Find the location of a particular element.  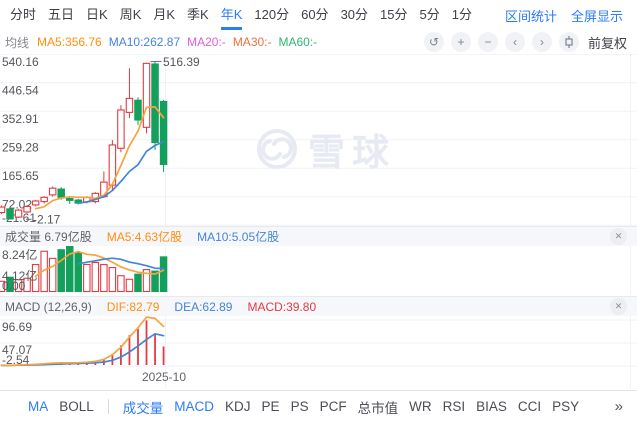

period-tab: 周K is located at coordinates (130, 14).